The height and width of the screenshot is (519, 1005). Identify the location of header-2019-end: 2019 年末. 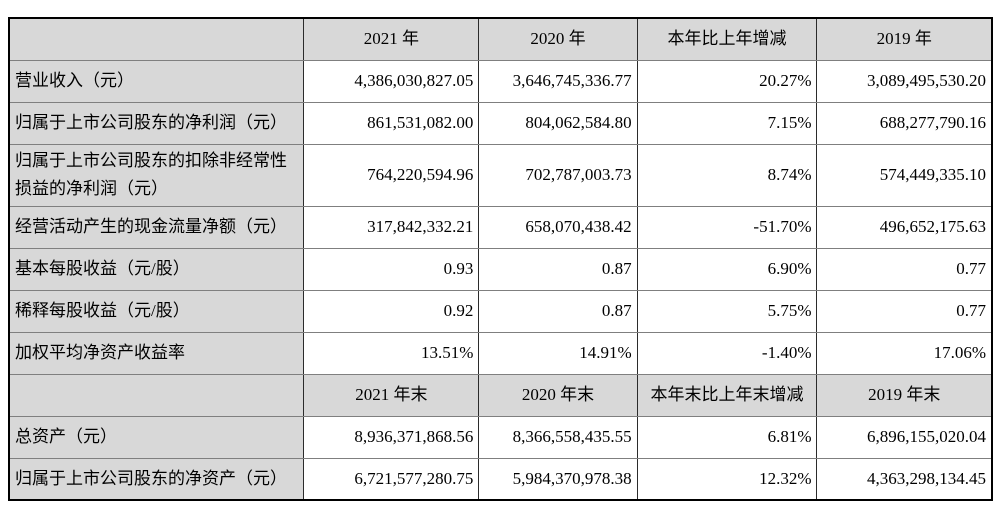
(904, 395).